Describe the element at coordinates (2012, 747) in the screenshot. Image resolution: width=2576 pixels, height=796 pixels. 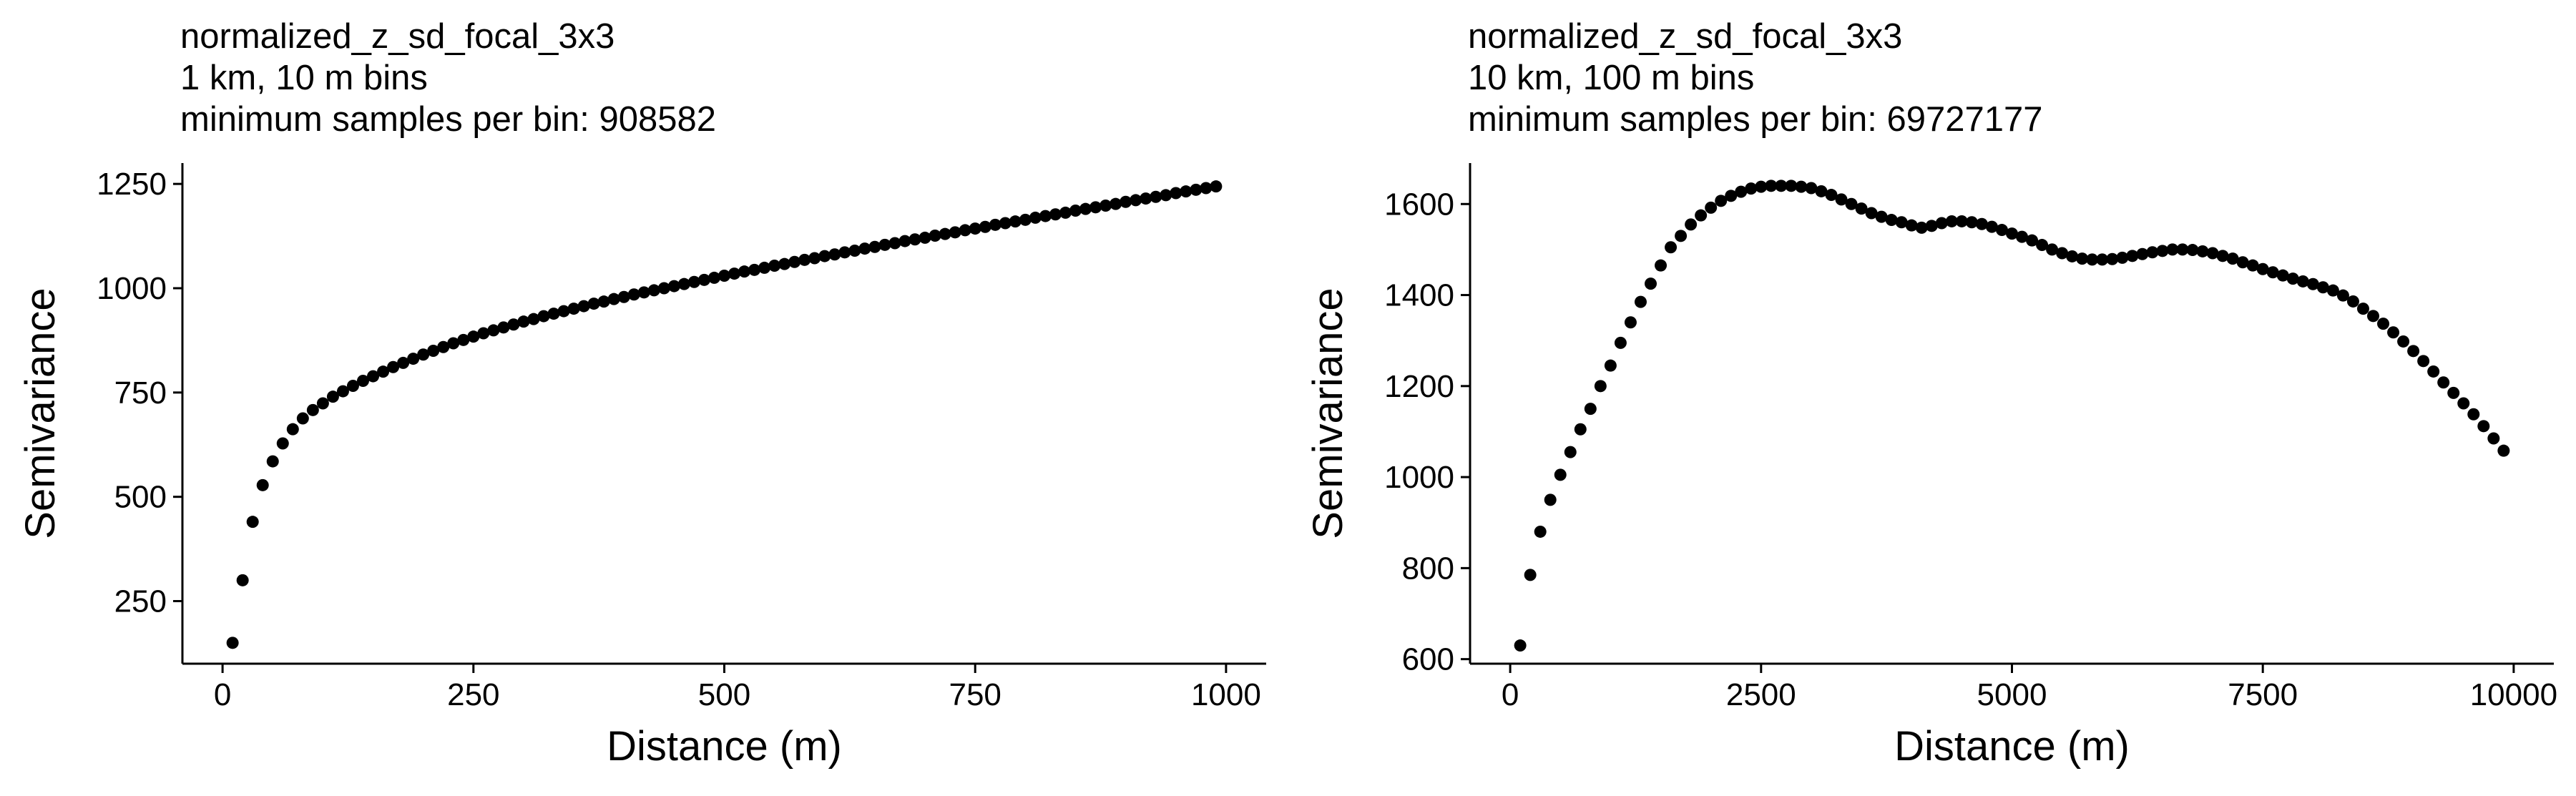
I see `x-axis-title: Distance (m)` at that location.